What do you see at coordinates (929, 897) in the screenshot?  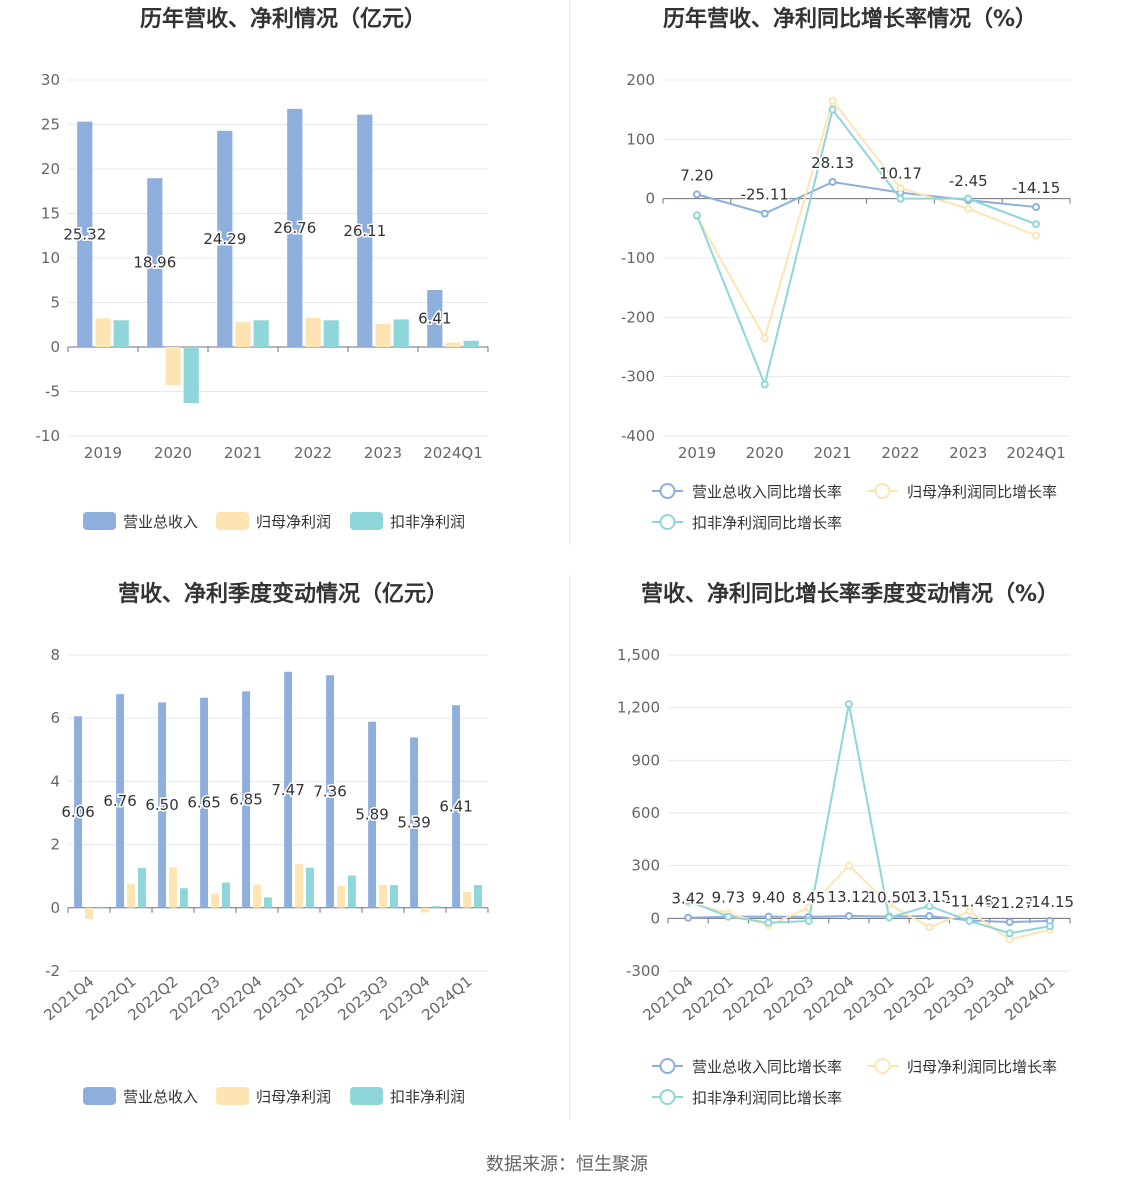 I see `line-data-label: 13.15` at bounding box center [929, 897].